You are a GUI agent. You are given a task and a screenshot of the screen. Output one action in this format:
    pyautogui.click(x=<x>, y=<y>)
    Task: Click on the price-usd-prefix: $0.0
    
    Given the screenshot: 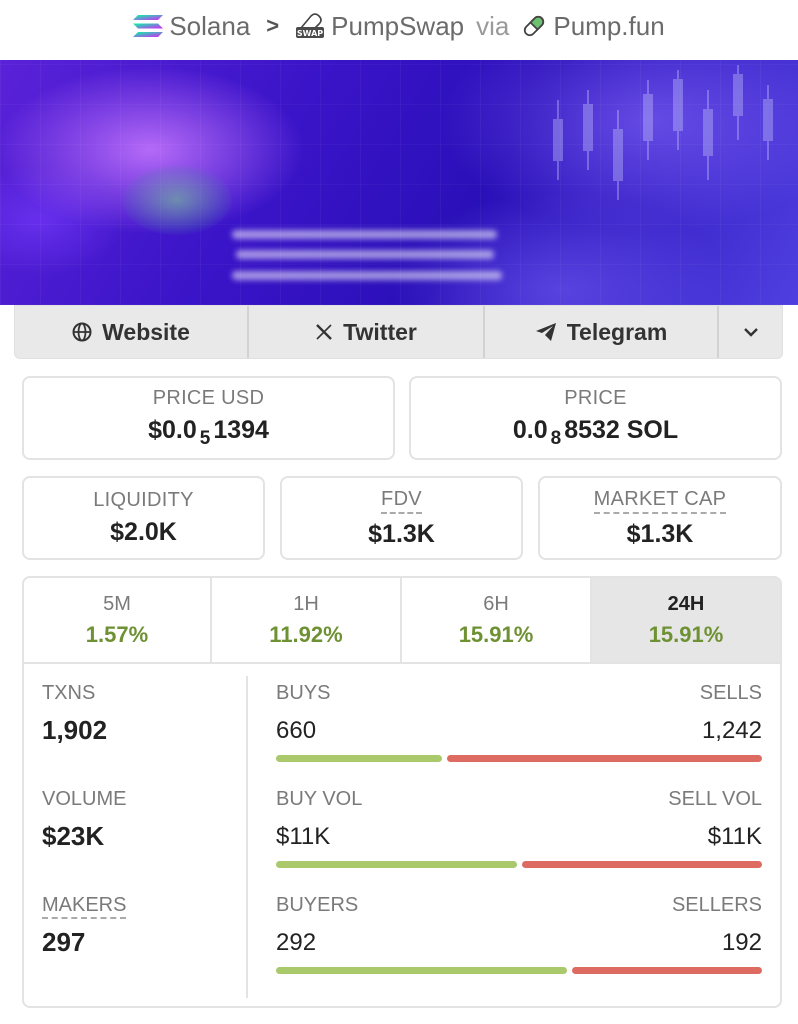 What is the action you would take?
    pyautogui.click(x=172, y=429)
    